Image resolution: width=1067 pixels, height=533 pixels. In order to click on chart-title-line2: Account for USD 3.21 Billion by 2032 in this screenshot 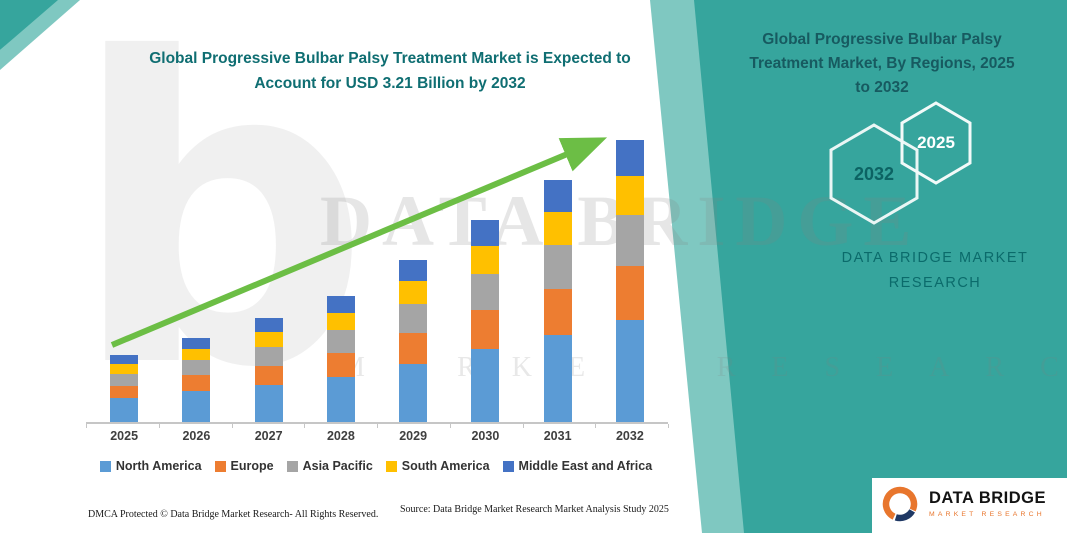, I will do `click(390, 83)`.